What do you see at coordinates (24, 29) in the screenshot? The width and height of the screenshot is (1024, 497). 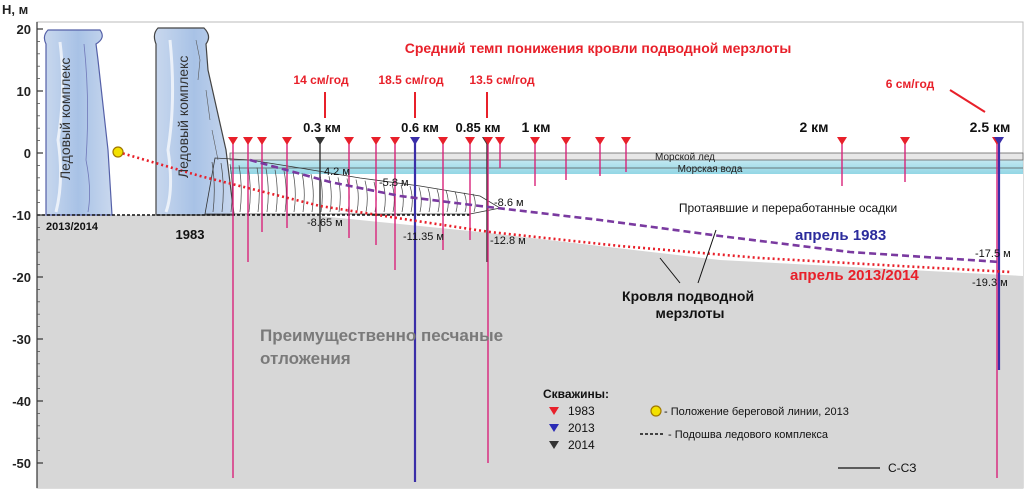 I see `y-axis-tick-label: 20` at bounding box center [24, 29].